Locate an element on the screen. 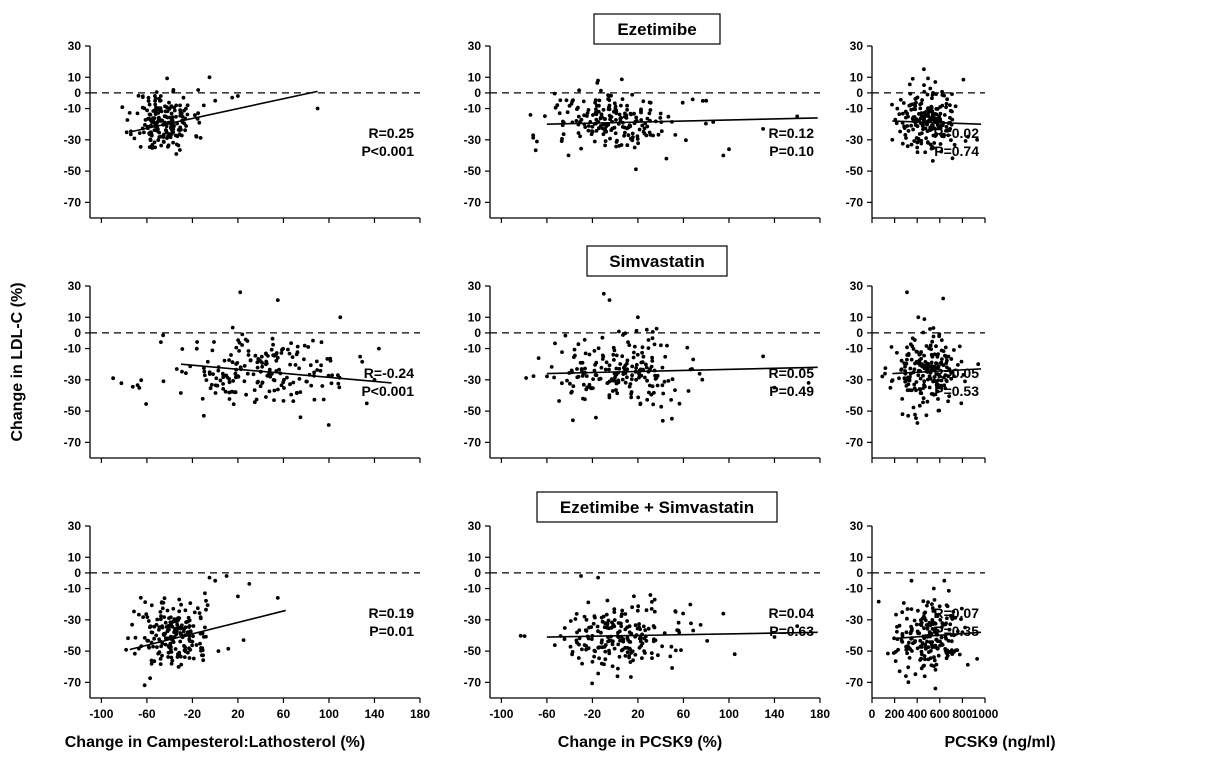 This screenshot has width=1224, height=758. r-value-label: R=0.04 is located at coordinates (791, 613).